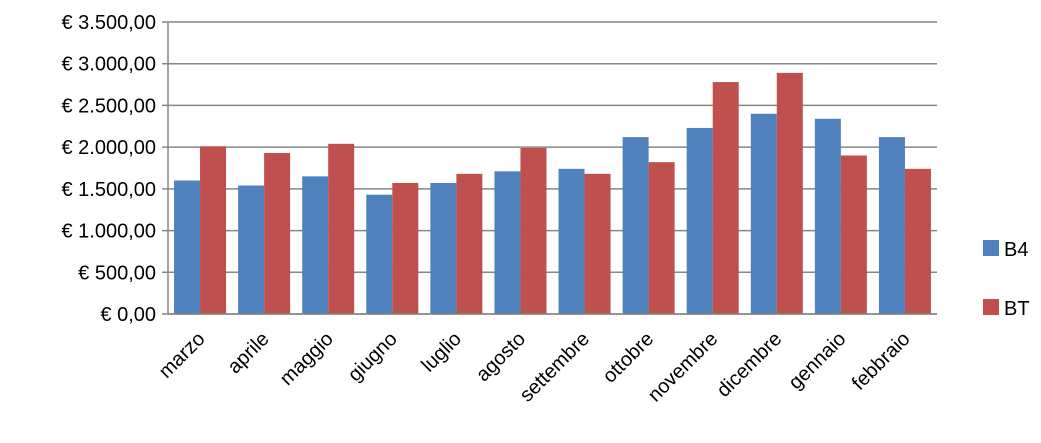 The image size is (1041, 443). I want to click on bar-b4-luglio, so click(443, 248).